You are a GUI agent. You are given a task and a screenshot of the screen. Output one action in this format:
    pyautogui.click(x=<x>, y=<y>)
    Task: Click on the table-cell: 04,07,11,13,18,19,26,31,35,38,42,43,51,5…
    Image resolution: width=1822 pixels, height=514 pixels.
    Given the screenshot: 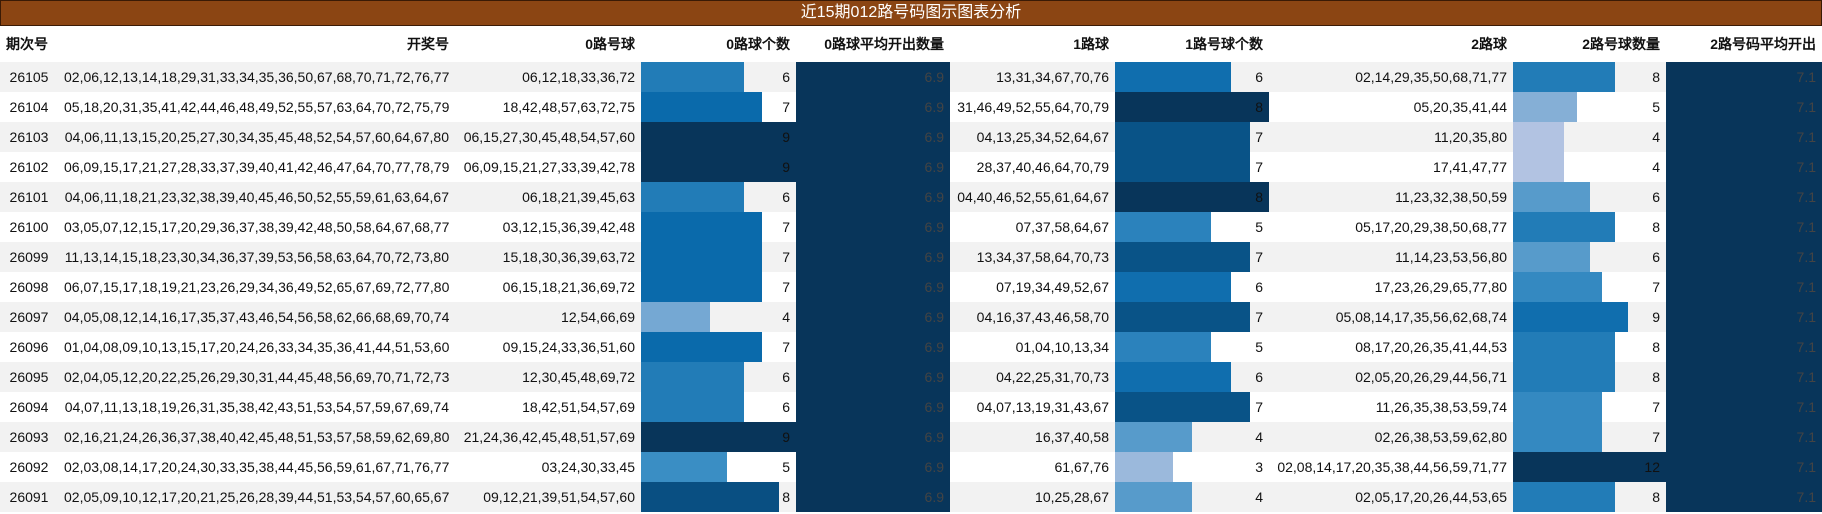 What is the action you would take?
    pyautogui.click(x=256, y=407)
    